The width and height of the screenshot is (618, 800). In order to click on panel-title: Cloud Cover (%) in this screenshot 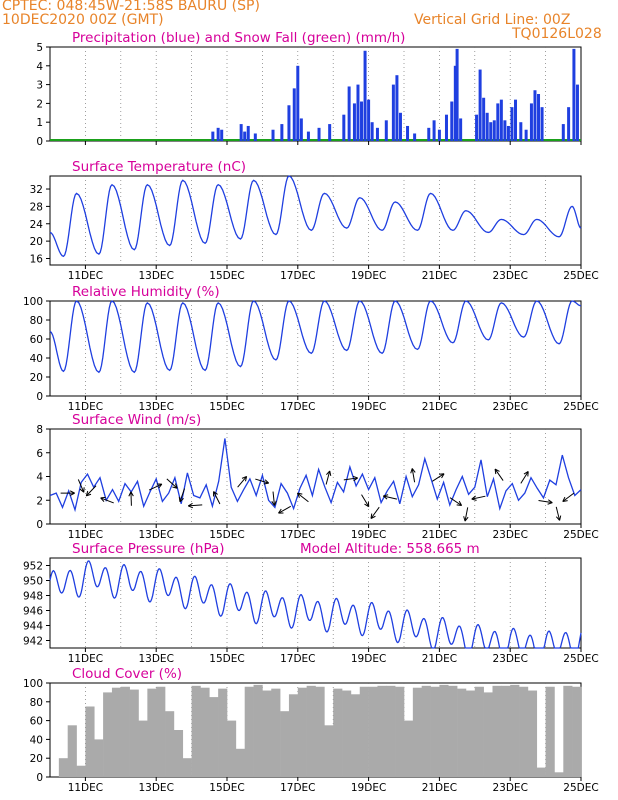, I will do `click(127, 674)`.